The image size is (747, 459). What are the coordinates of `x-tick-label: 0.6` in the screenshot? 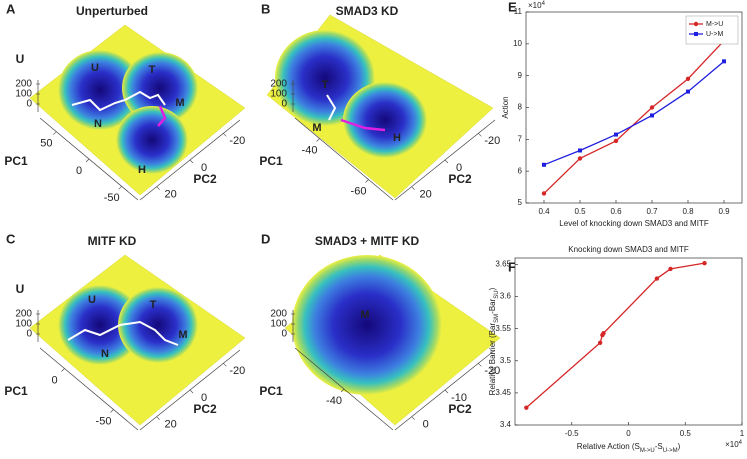 It's located at (616, 211).